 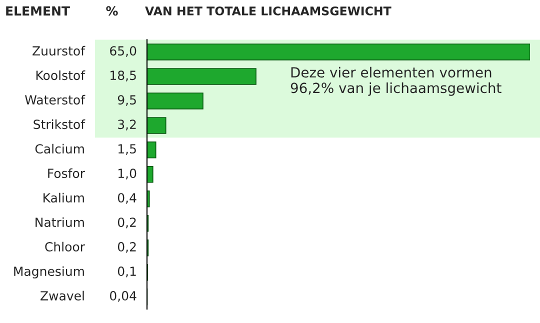 I want to click on y-tick-label: Koolstof, so click(x=61, y=75).